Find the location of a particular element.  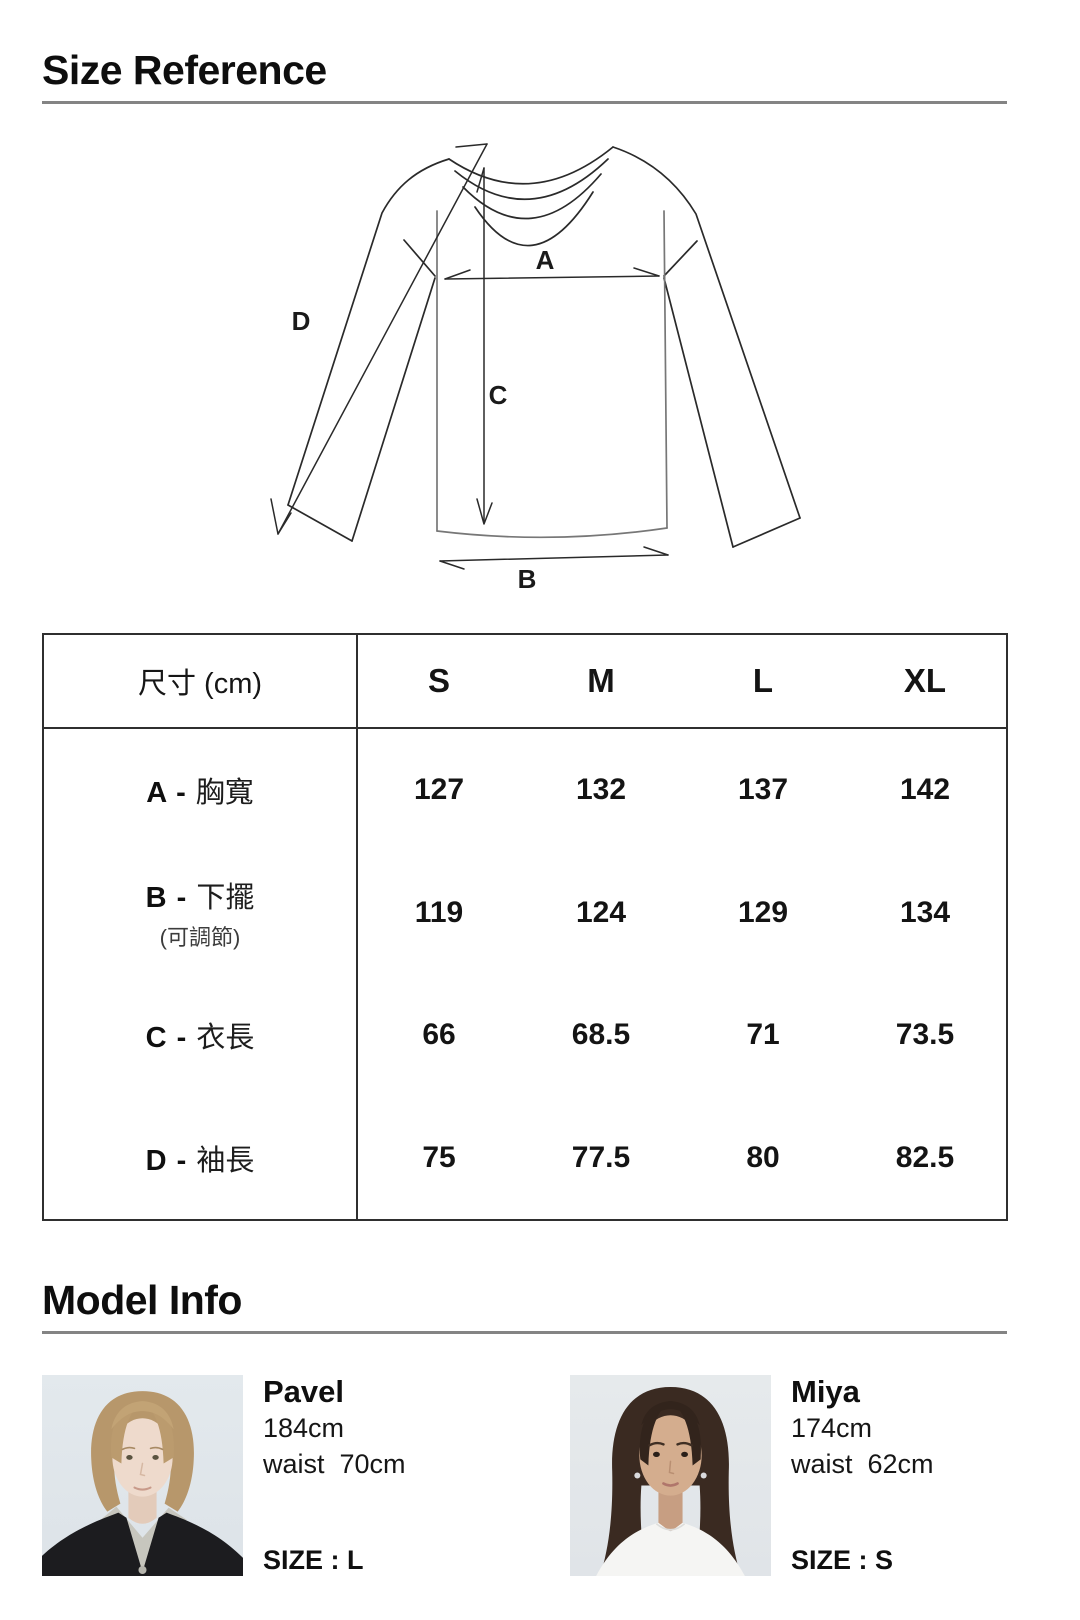

model-card-miya: Miya 174cm waist 62cm SIZE : S is located at coordinates (810, 1475).